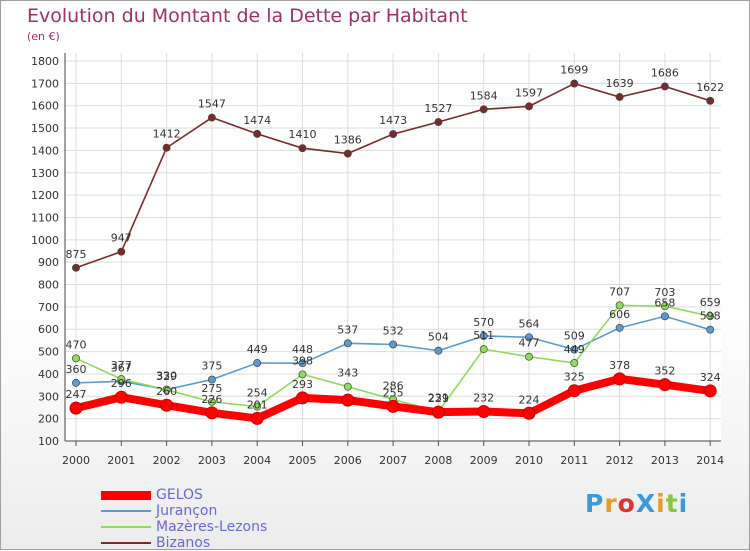 This screenshot has height=551, width=750. What do you see at coordinates (483, 397) in the screenshot?
I see `data-label: 232` at bounding box center [483, 397].